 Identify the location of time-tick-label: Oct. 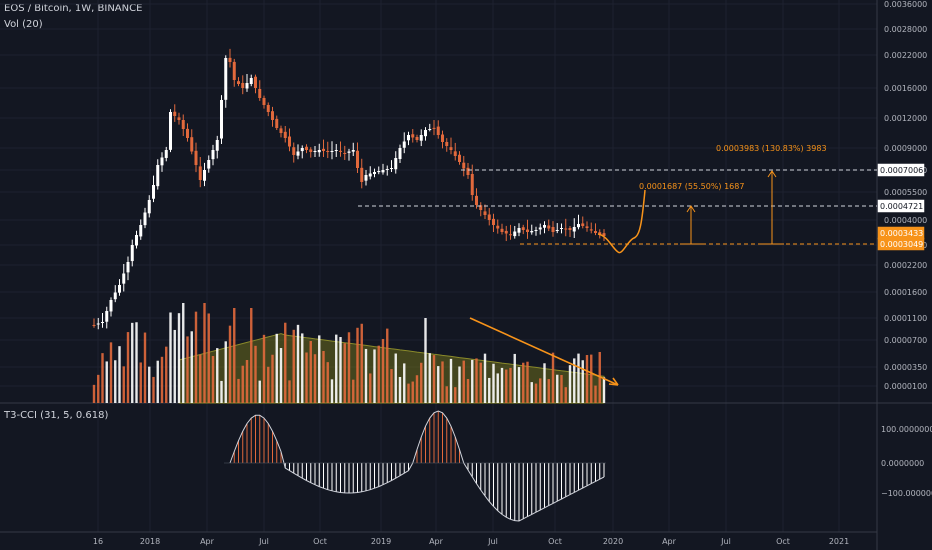
(320, 541).